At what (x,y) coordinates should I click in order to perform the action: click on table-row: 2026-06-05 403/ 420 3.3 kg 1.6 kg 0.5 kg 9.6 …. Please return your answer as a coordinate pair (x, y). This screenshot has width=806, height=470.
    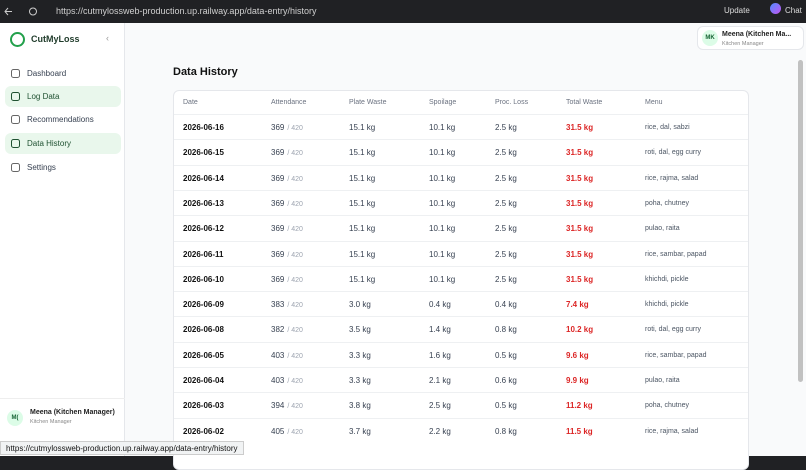
    Looking at the image, I should click on (461, 355).